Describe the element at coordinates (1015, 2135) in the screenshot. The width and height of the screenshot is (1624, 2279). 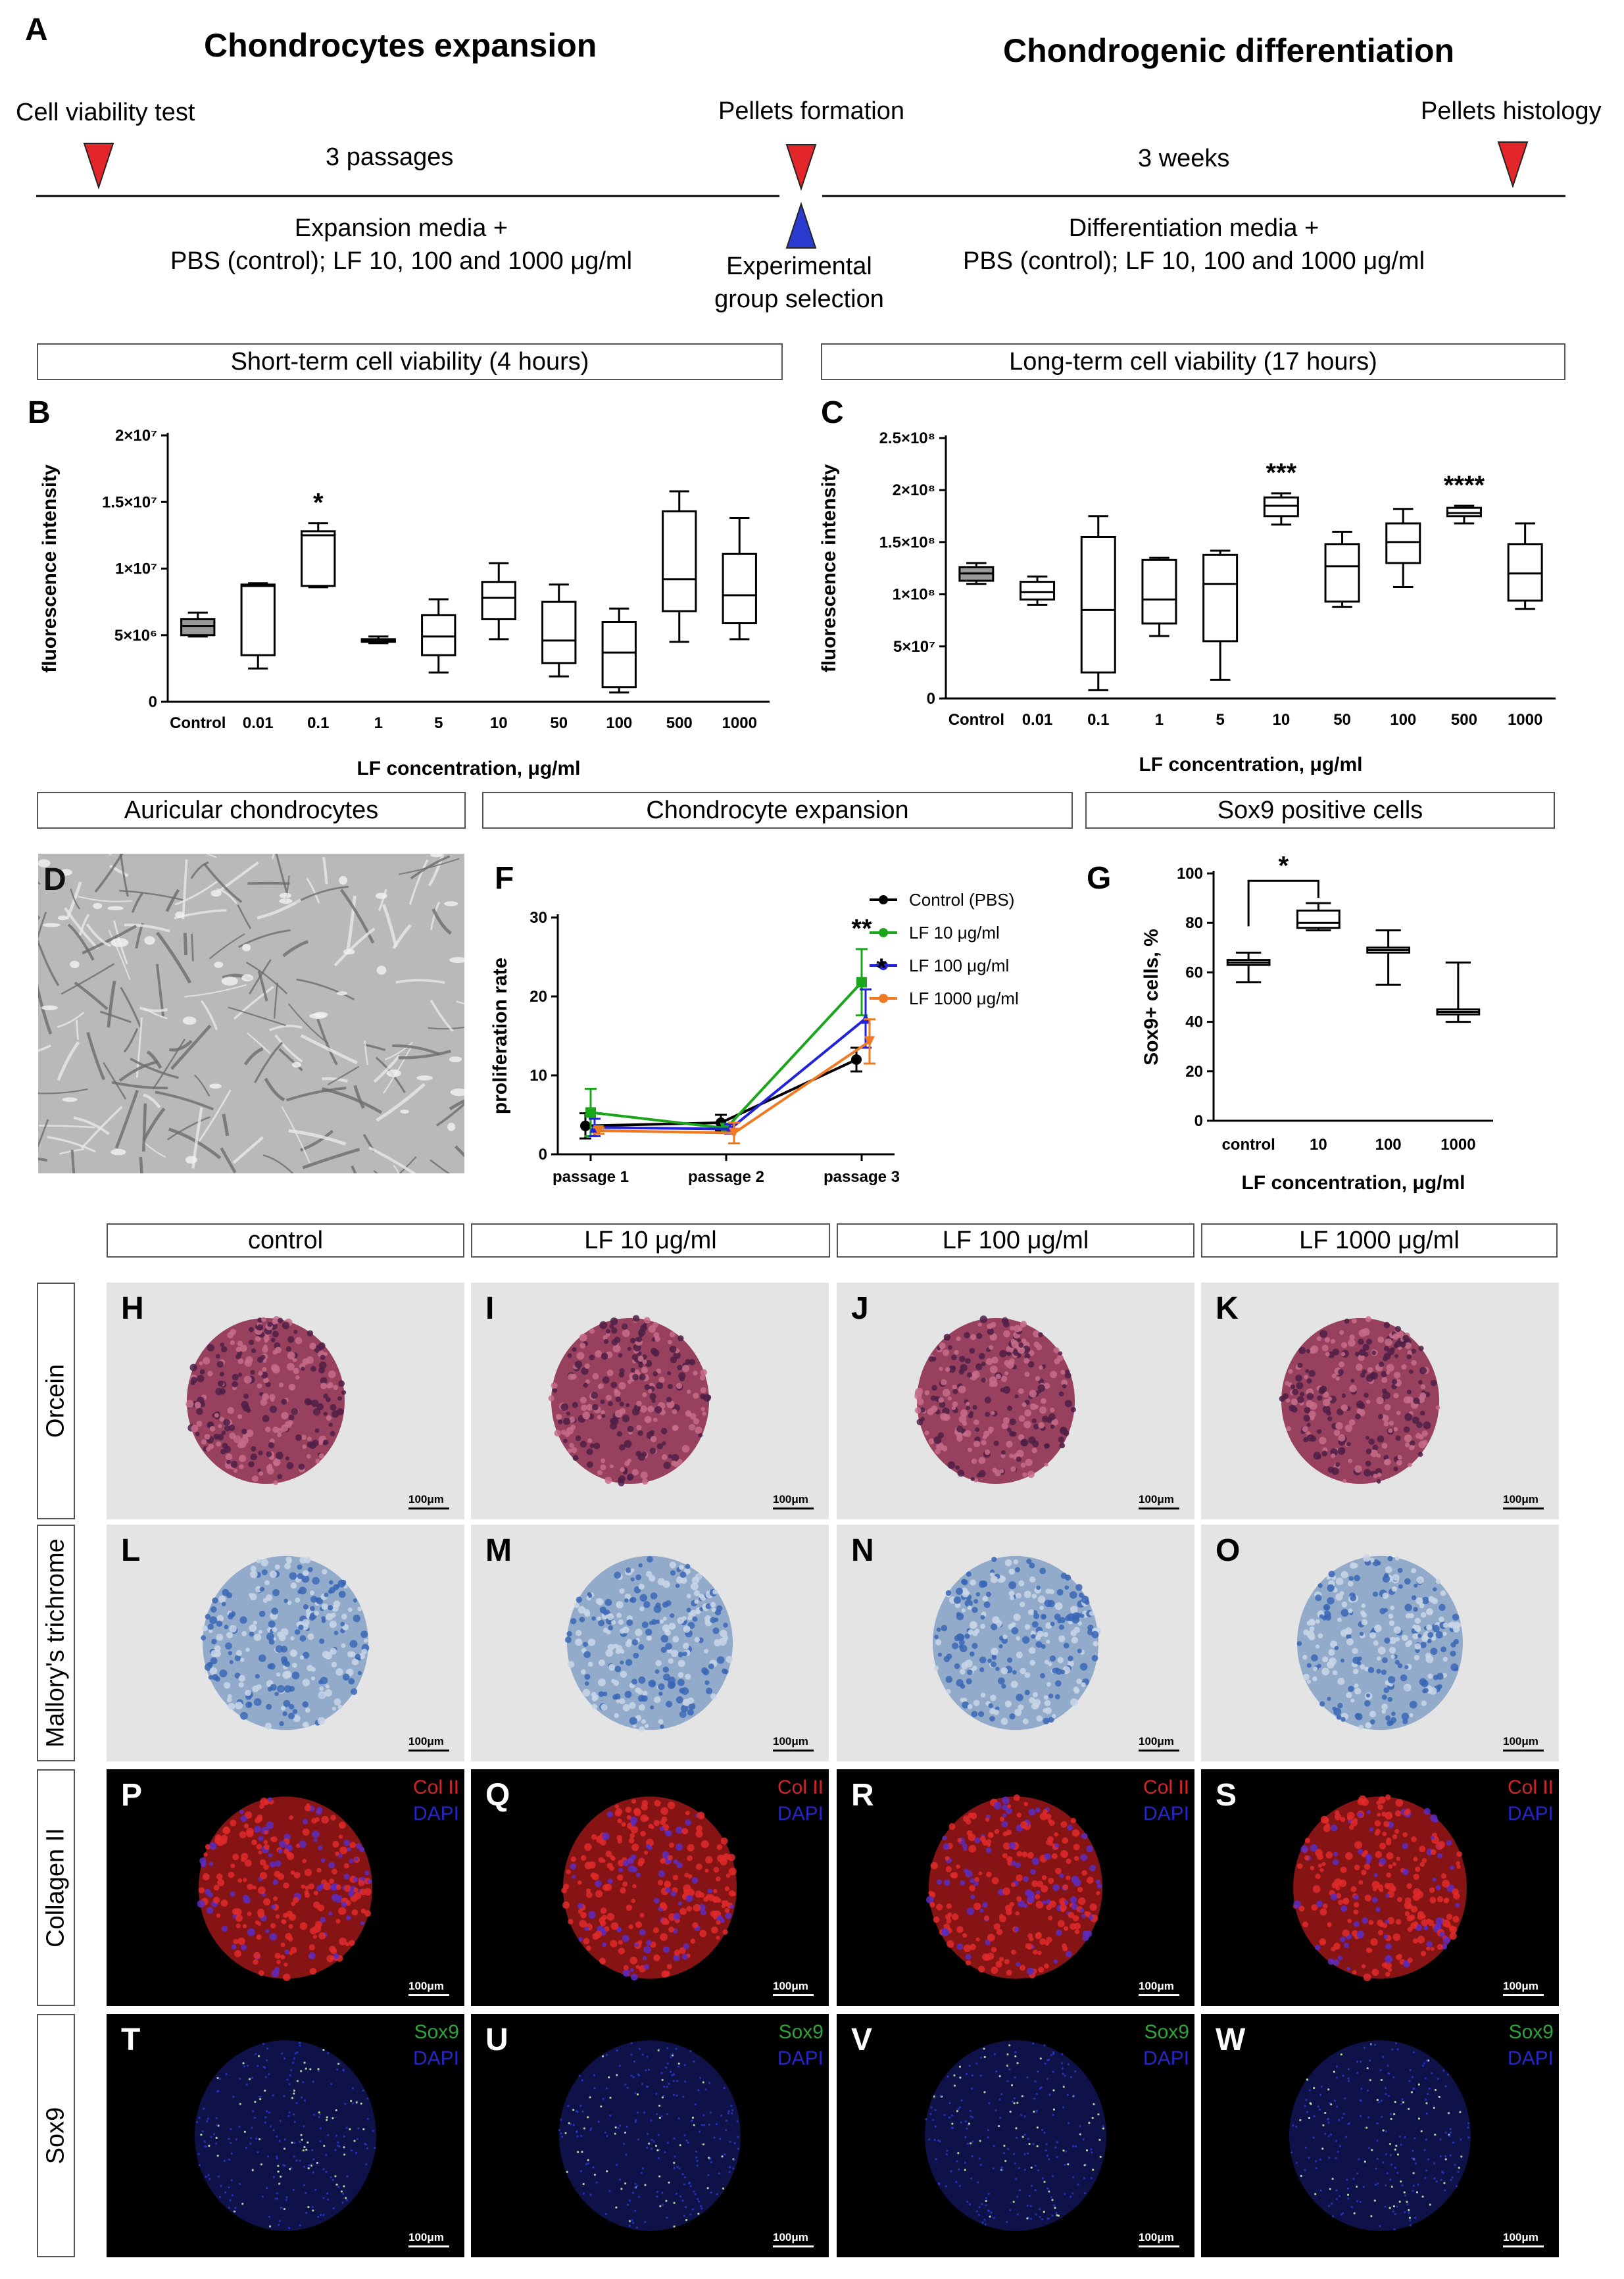
I see `histology-image` at that location.